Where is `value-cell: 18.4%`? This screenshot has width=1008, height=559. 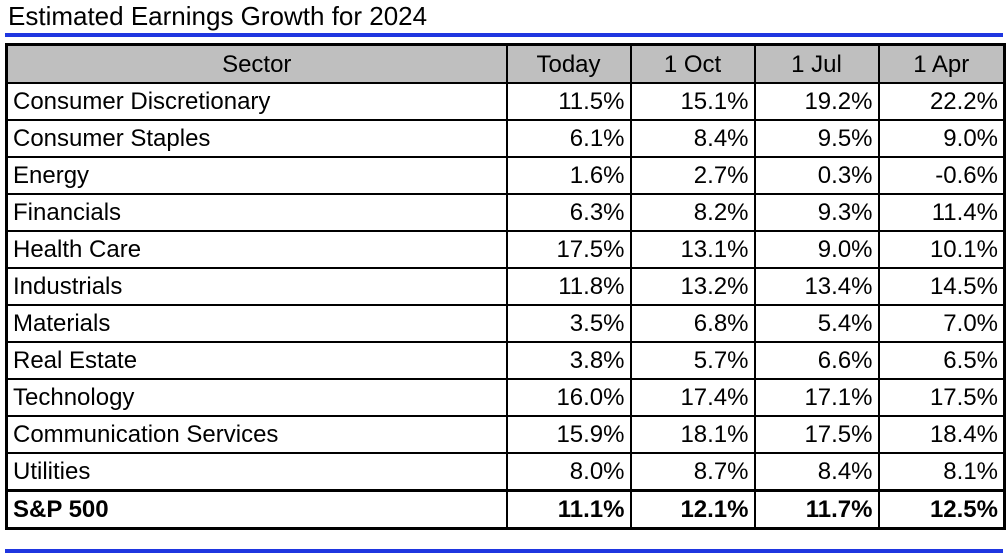 value-cell: 18.4% is located at coordinates (941, 434).